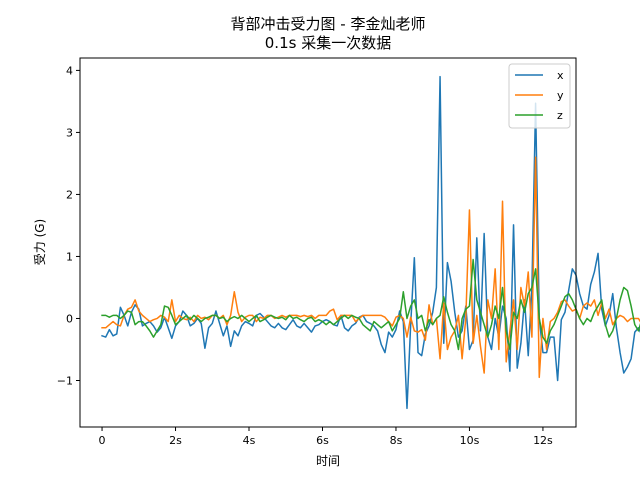 This screenshot has width=640, height=480. I want to click on legend-label-y: y, so click(560, 95).